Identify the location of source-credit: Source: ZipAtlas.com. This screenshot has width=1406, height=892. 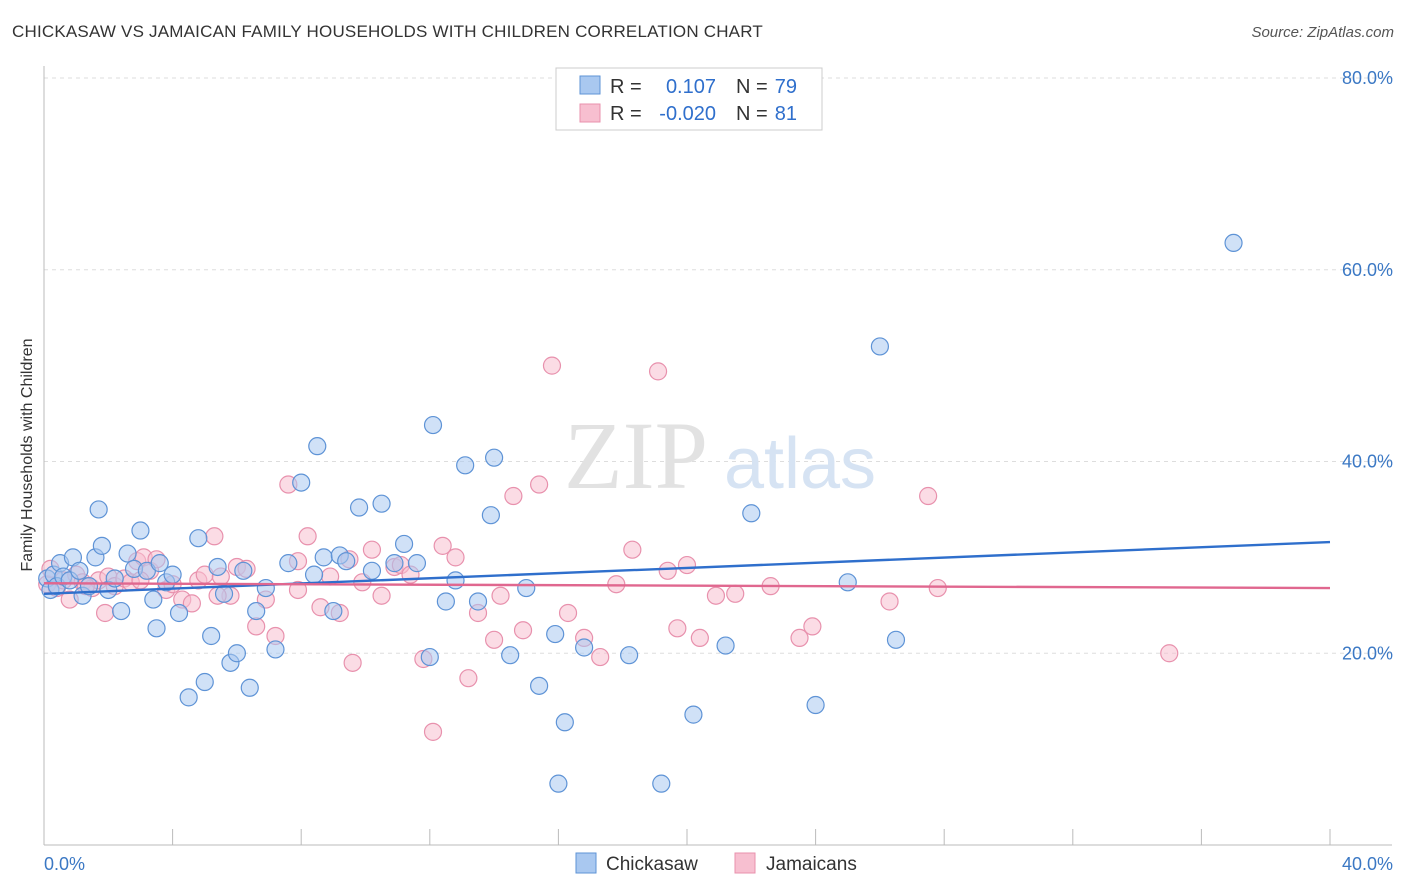
(1322, 32).